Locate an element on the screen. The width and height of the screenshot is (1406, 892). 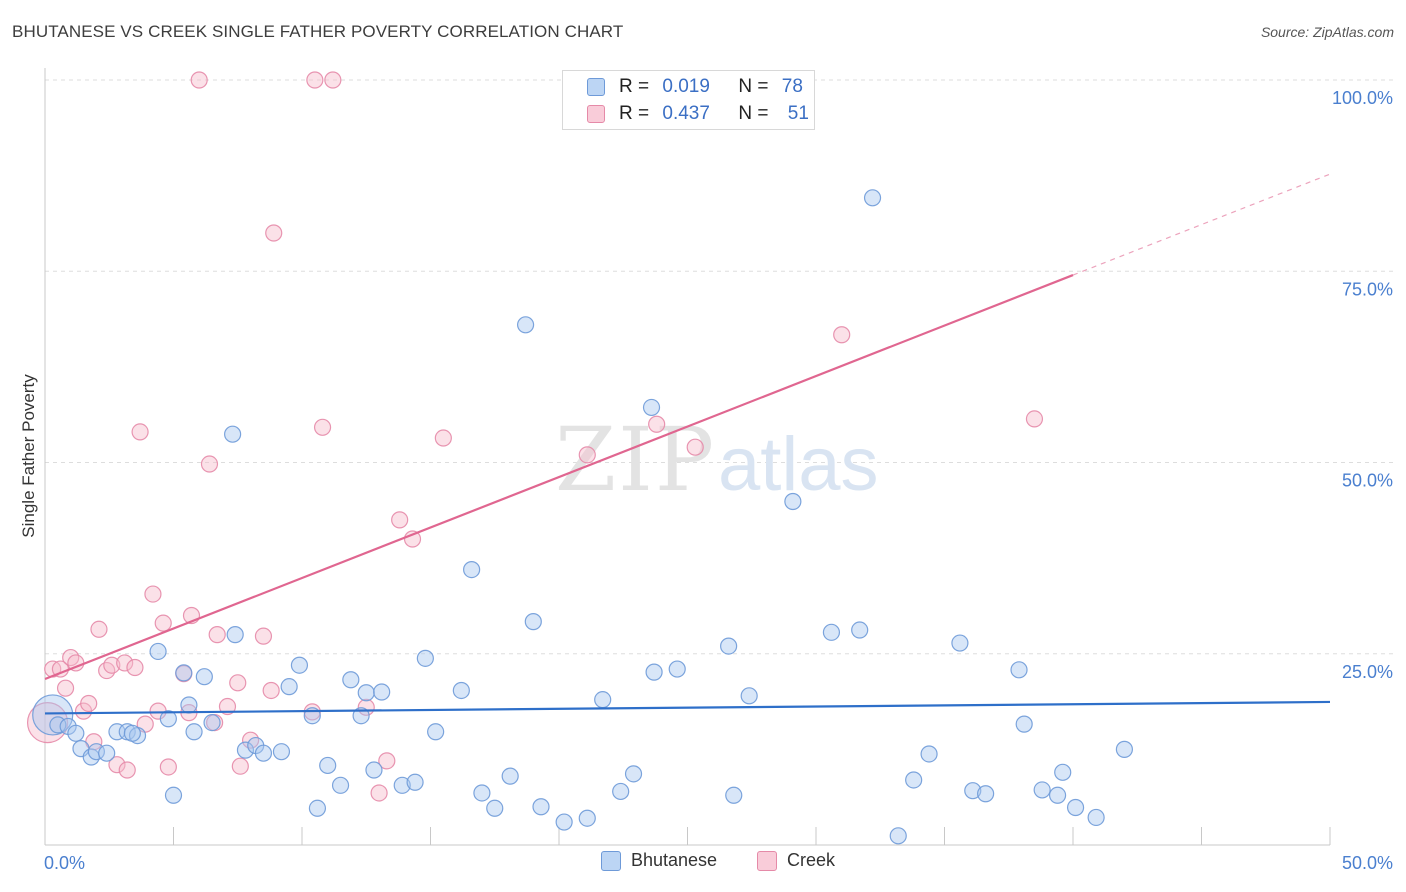
legend-label-bhutanese: Bhutanese is located at coordinates (674, 860).